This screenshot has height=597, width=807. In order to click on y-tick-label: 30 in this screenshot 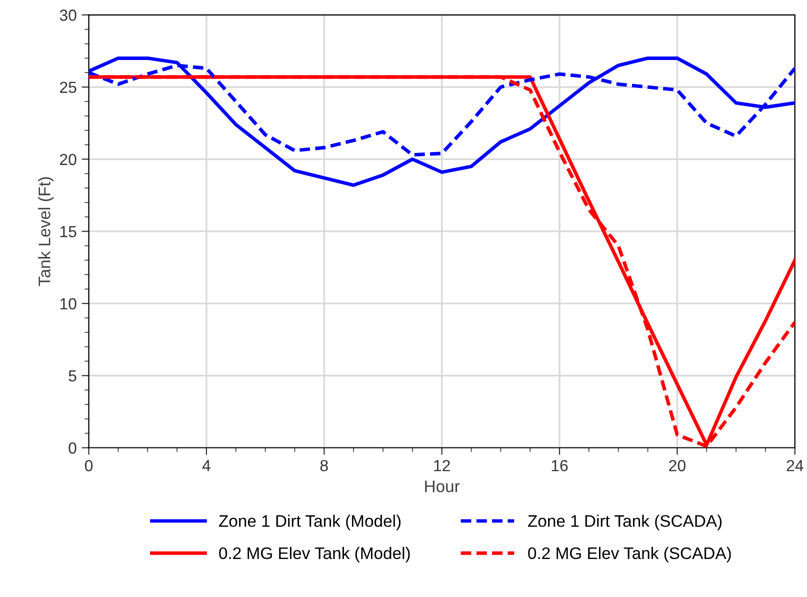, I will do `click(68, 15)`.